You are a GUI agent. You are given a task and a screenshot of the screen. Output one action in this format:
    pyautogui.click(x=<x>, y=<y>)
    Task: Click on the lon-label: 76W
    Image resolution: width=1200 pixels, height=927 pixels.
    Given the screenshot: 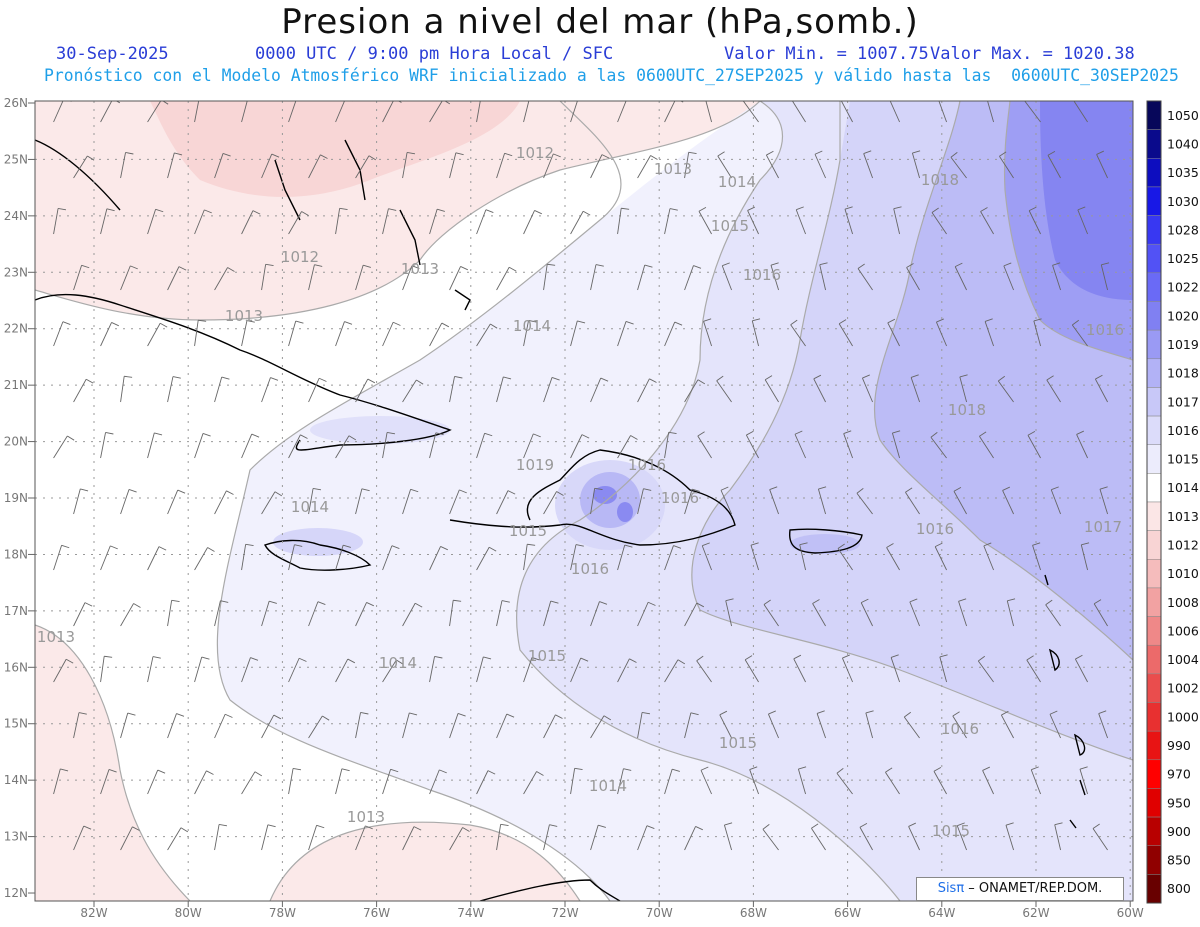 What is the action you would take?
    pyautogui.click(x=376, y=913)
    